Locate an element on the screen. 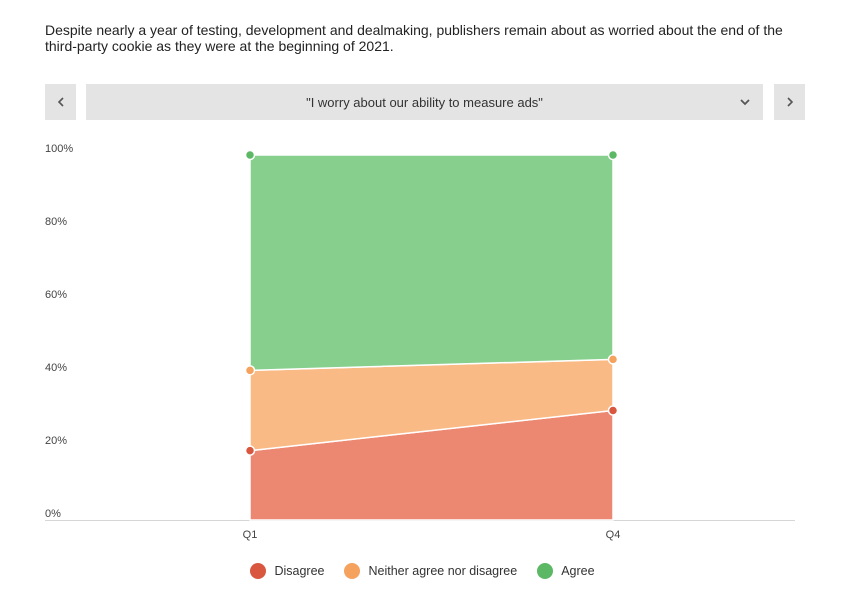 The height and width of the screenshot is (603, 845). x-tick-label: Q4 is located at coordinates (613, 535).